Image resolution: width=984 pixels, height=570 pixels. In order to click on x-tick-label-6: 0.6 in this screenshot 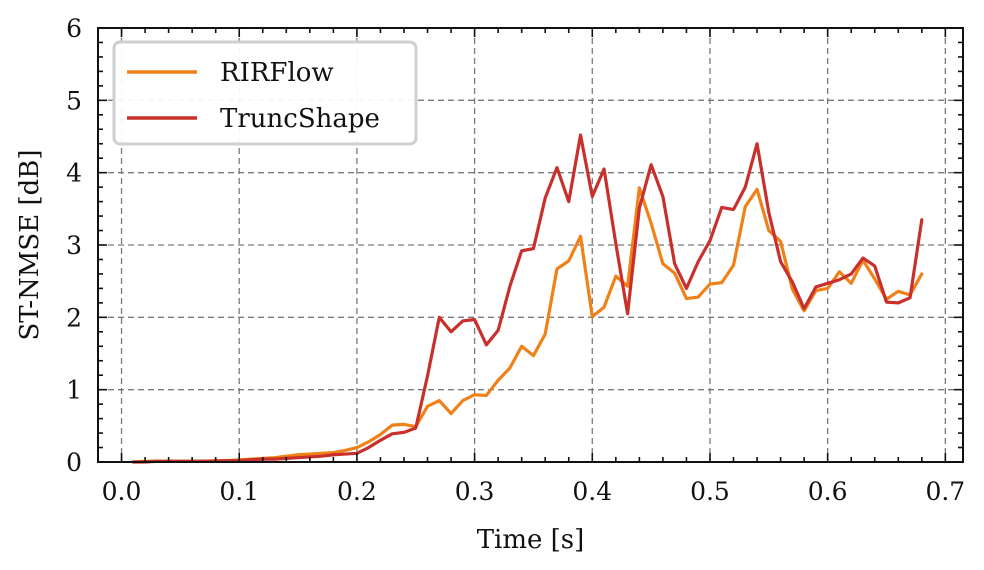, I will do `click(828, 491)`.